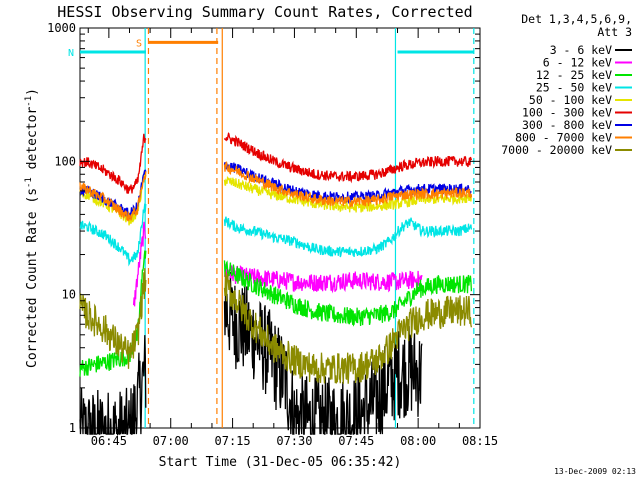  Describe the element at coordinates (480, 441) in the screenshot. I see `x-tick-label: 08:15` at that location.